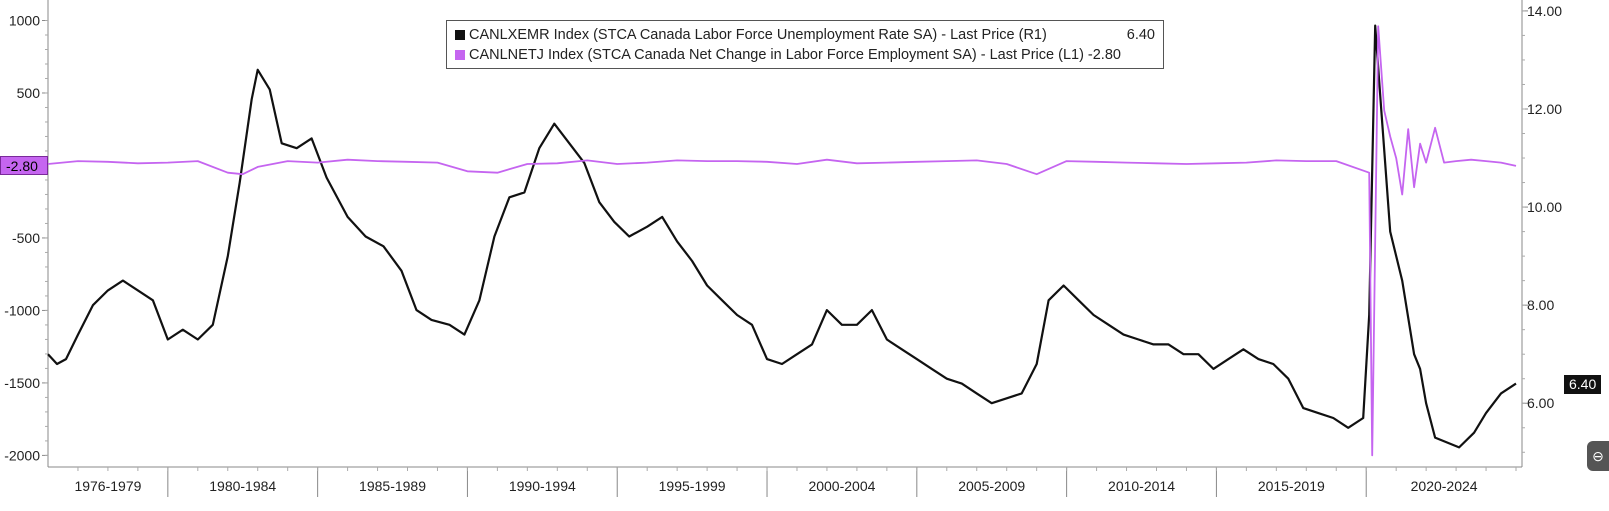  What do you see at coordinates (1141, 486) in the screenshot?
I see `x-period-label: 2010-2014` at bounding box center [1141, 486].